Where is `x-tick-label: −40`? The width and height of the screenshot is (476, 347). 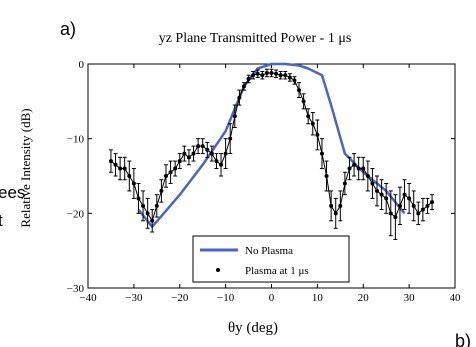 x-tick-label: −40 is located at coordinates (88, 298).